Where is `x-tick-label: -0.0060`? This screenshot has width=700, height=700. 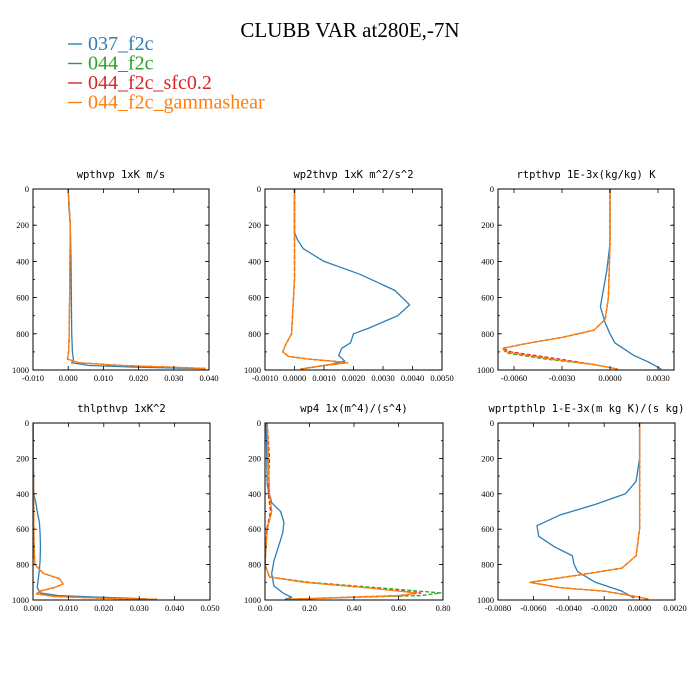 x-tick-label: -0.0060 is located at coordinates (514, 378).